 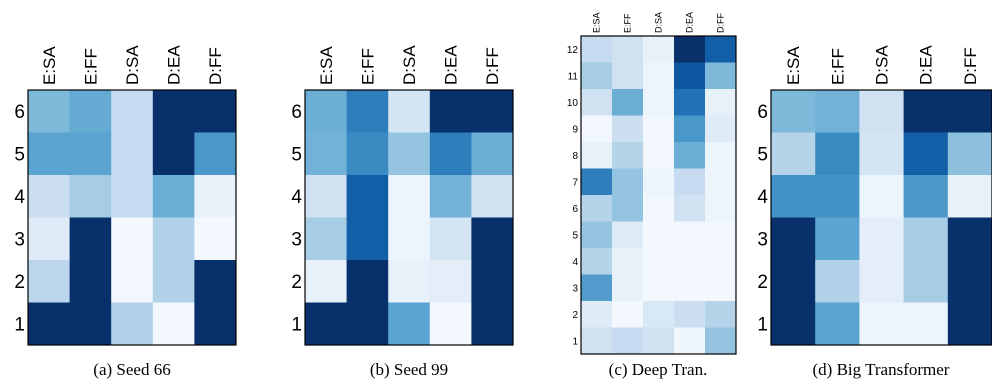 I want to click on row-label: 4, so click(x=296, y=197).